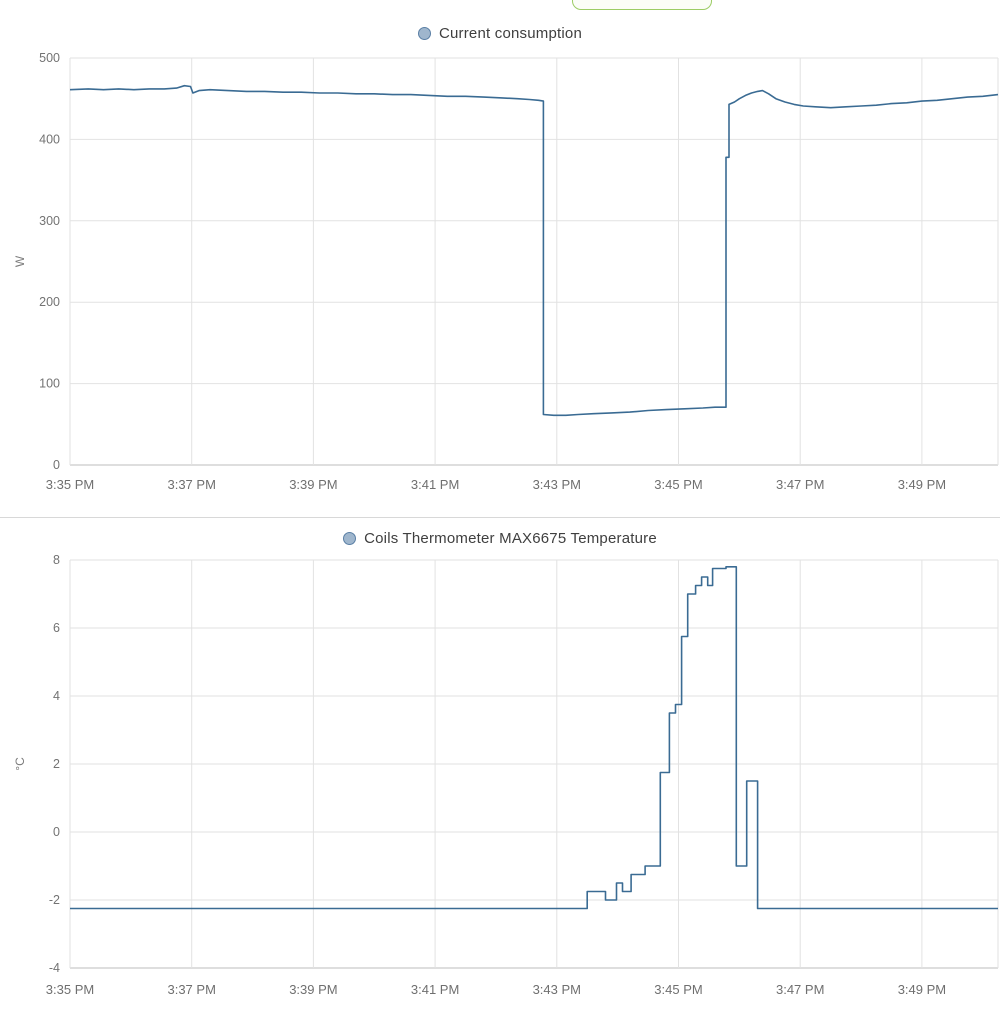 This screenshot has height=1027, width=1000. Describe the element at coordinates (49, 221) in the screenshot. I see `svg-text: 300` at that location.